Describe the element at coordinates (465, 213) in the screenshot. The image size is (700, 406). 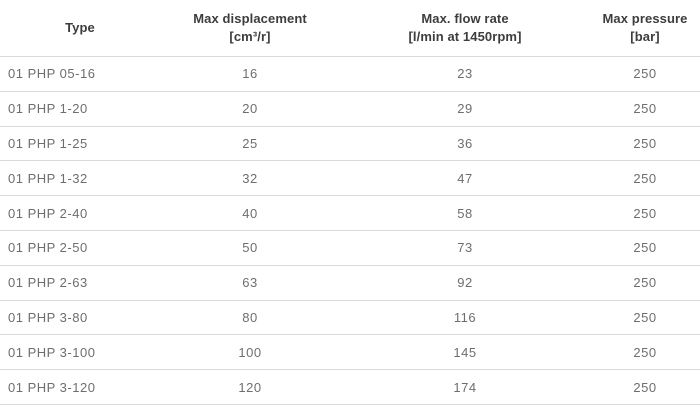
I see `cell-flow-rate: 58` at that location.